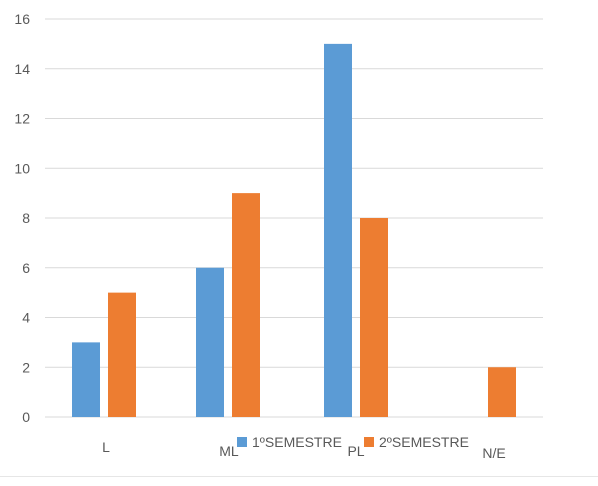  What do you see at coordinates (22, 168) in the screenshot?
I see `y-tick-label-10: 10` at bounding box center [22, 168].